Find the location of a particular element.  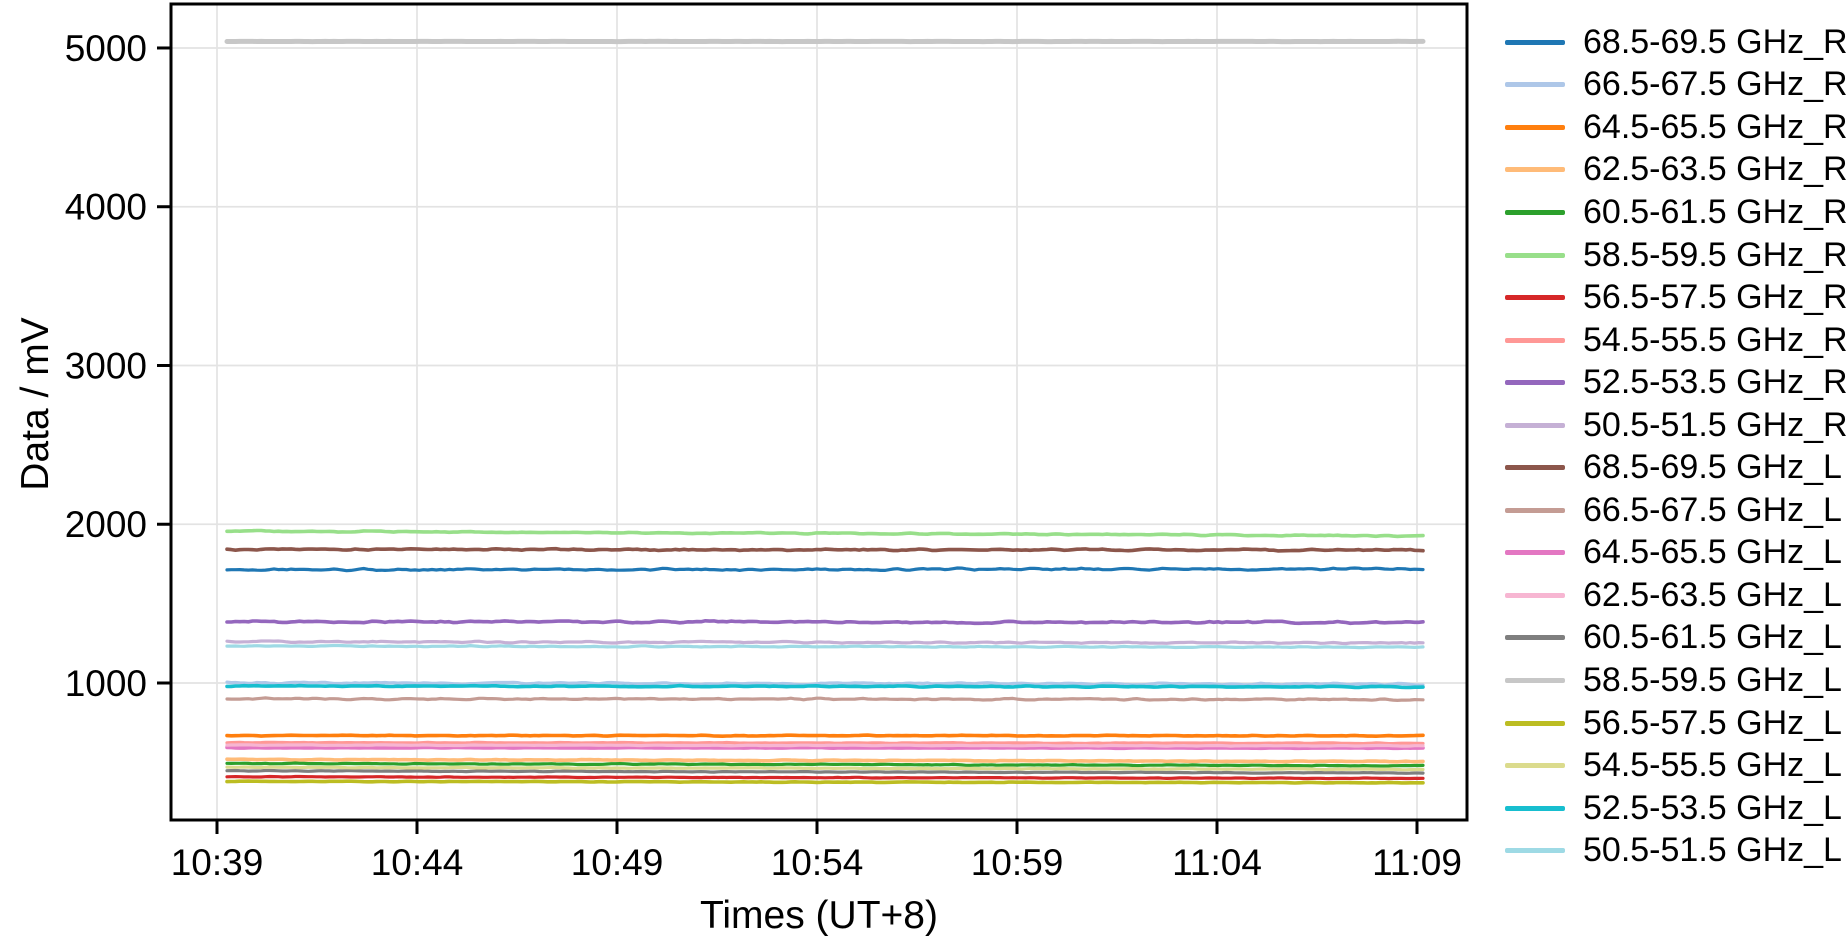

legend-label: 62.5-63.5 GHz_R is located at coordinates (1715, 169).